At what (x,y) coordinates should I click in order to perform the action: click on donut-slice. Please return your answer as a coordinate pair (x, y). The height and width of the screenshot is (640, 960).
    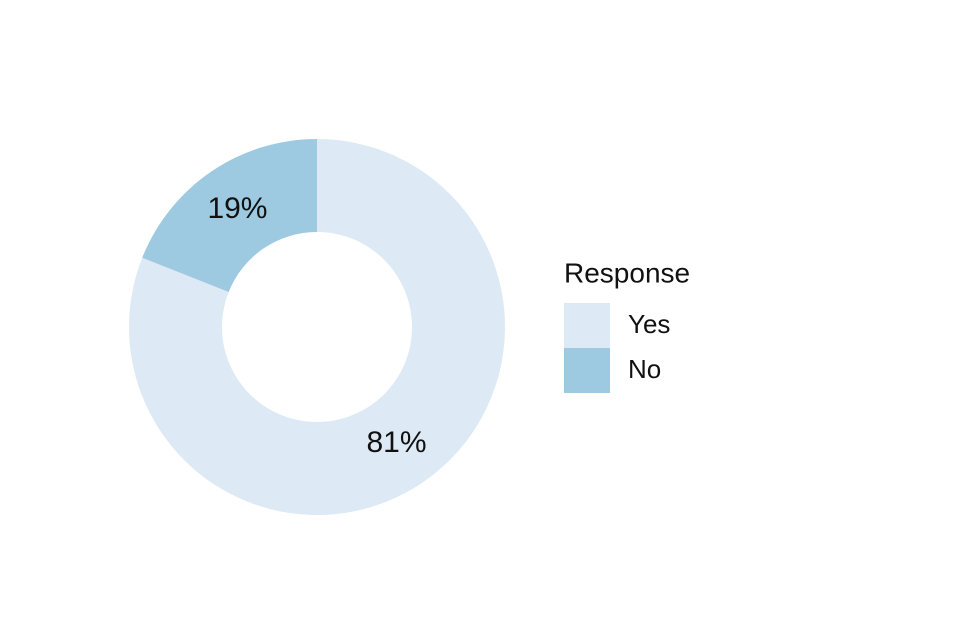
    Looking at the image, I should click on (229, 216).